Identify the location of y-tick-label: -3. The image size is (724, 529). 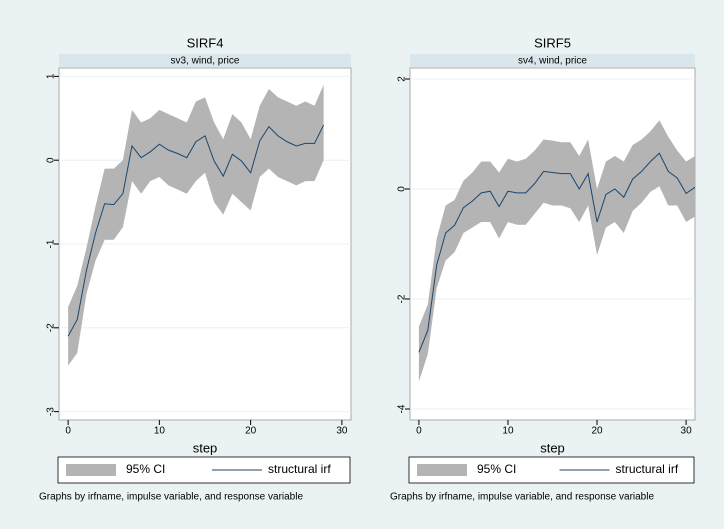
(51, 411).